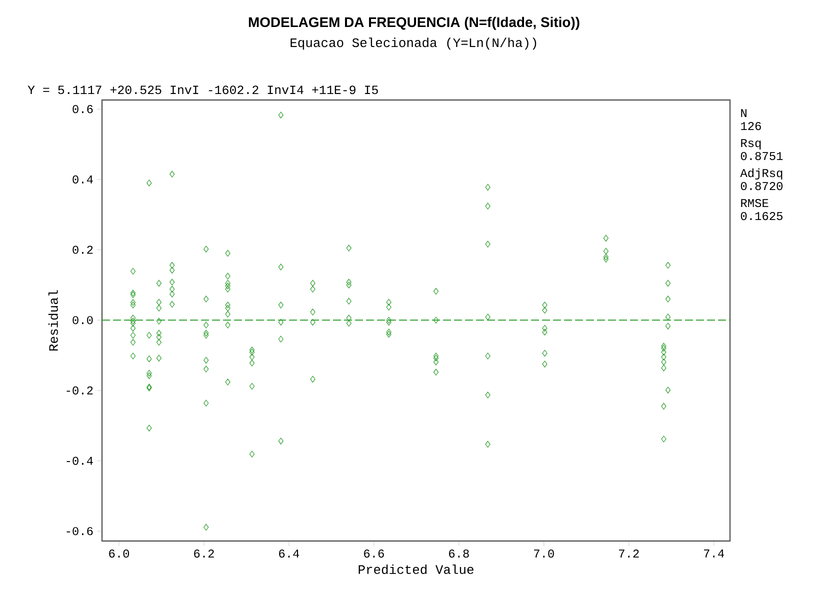 This screenshot has height=609, width=828. Describe the element at coordinates (79, 531) in the screenshot. I see `y-tick-label: -0.6` at that location.